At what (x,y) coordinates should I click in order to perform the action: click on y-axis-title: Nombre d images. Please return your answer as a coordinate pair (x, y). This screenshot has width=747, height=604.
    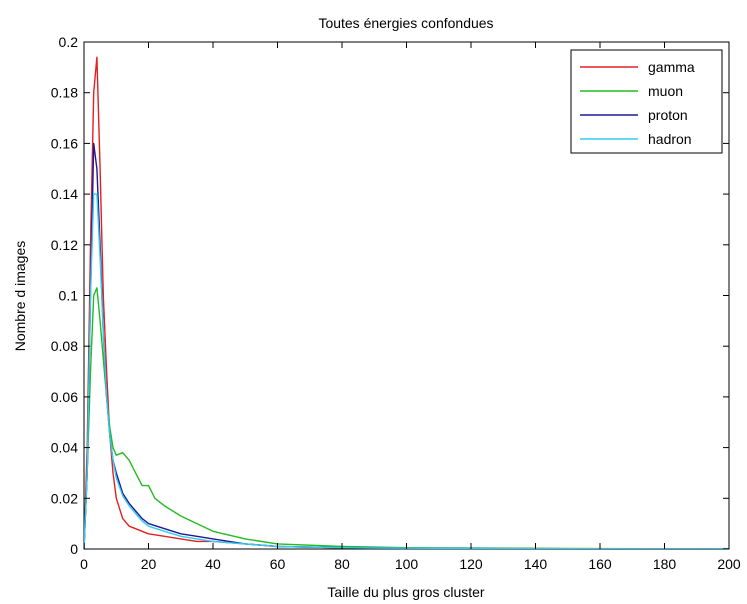
    Looking at the image, I should click on (20, 296).